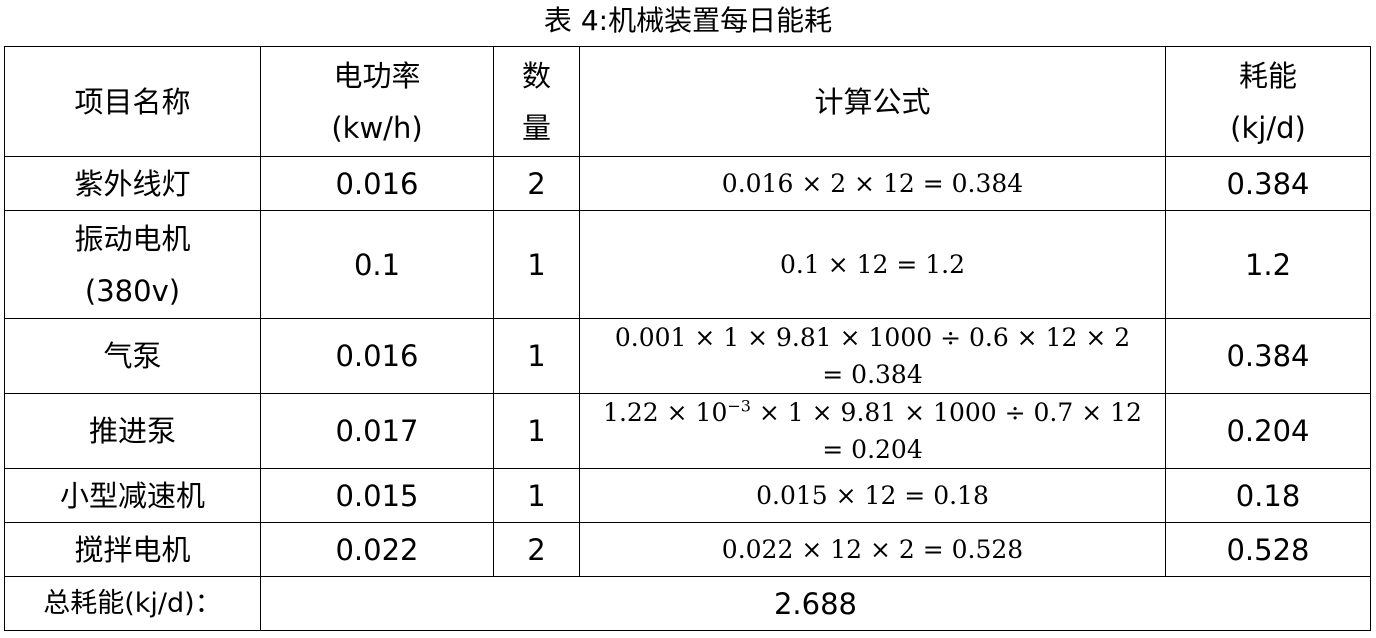 This screenshot has height=638, width=1376. I want to click on total-row: 总耗能(kj/d)： 2.688, so click(687, 603).